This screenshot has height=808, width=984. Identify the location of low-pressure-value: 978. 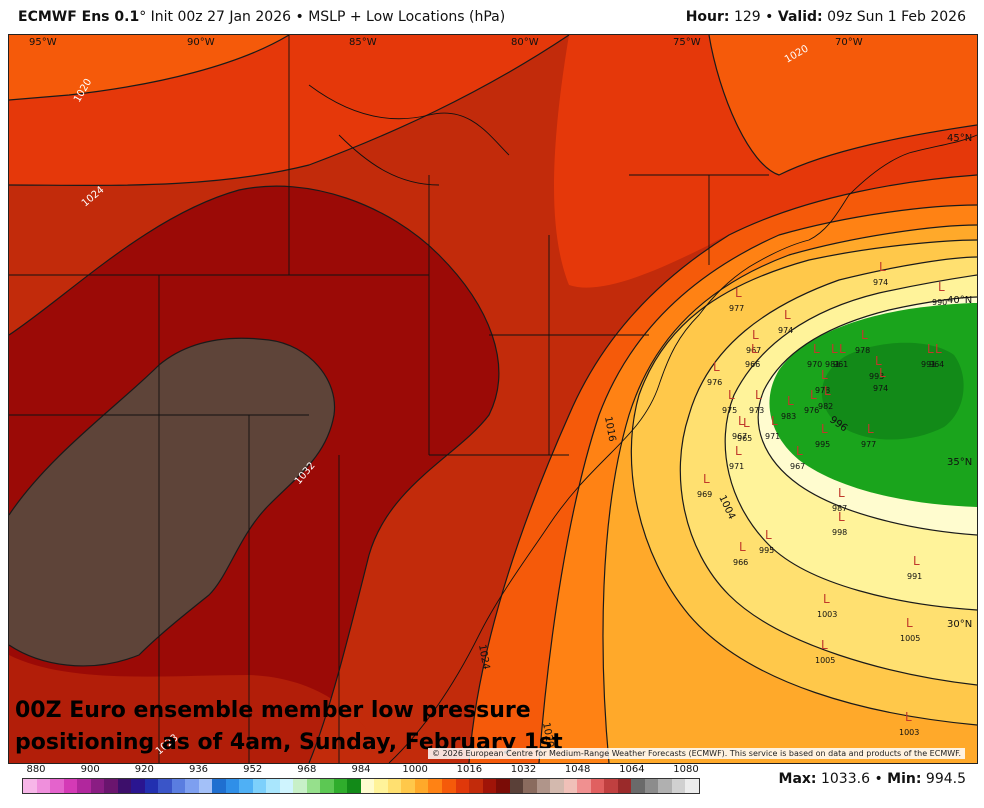
(862, 350).